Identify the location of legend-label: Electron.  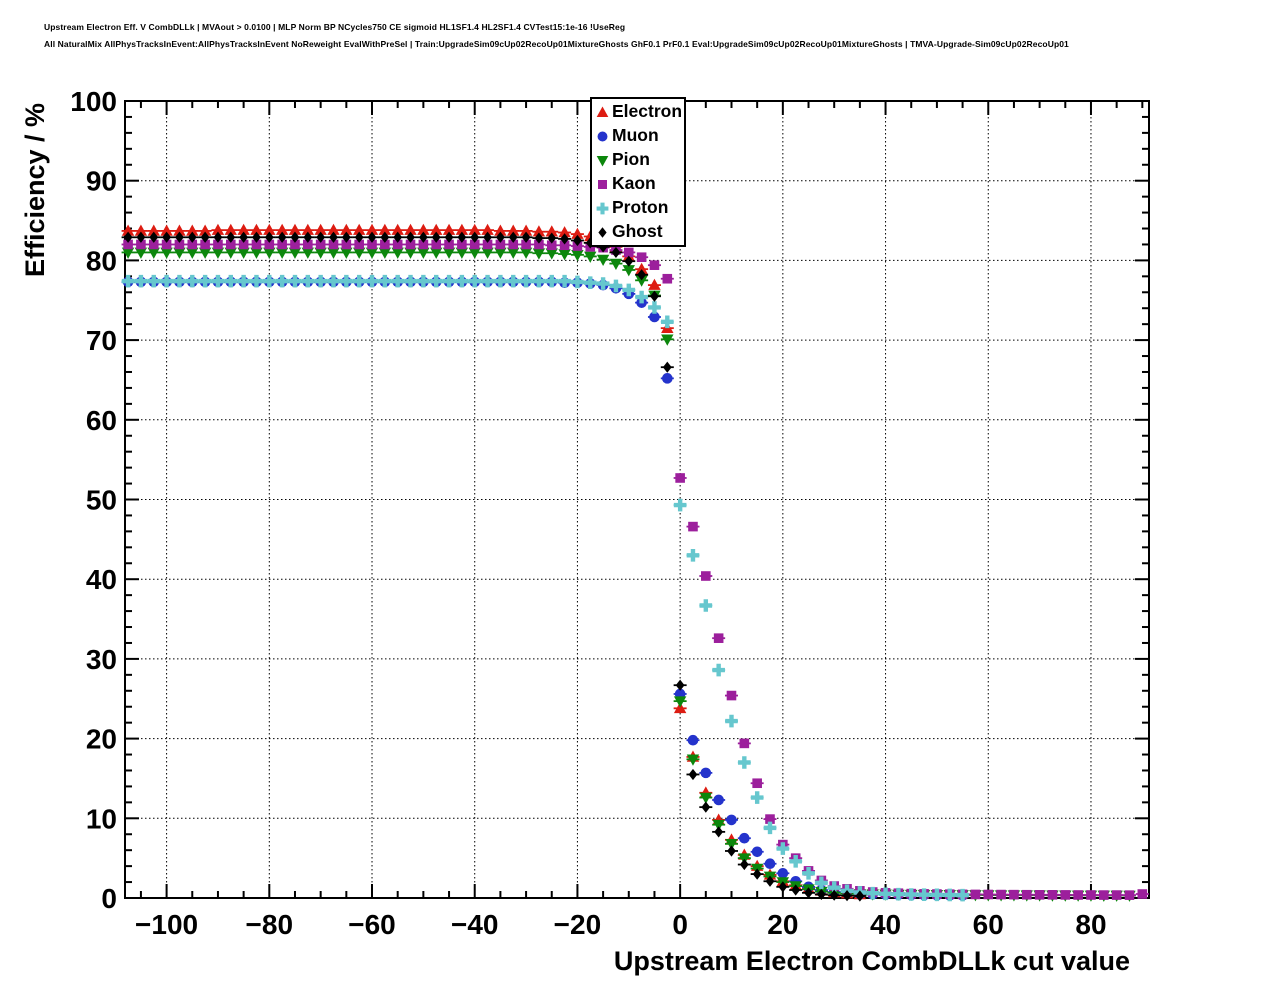
(647, 111).